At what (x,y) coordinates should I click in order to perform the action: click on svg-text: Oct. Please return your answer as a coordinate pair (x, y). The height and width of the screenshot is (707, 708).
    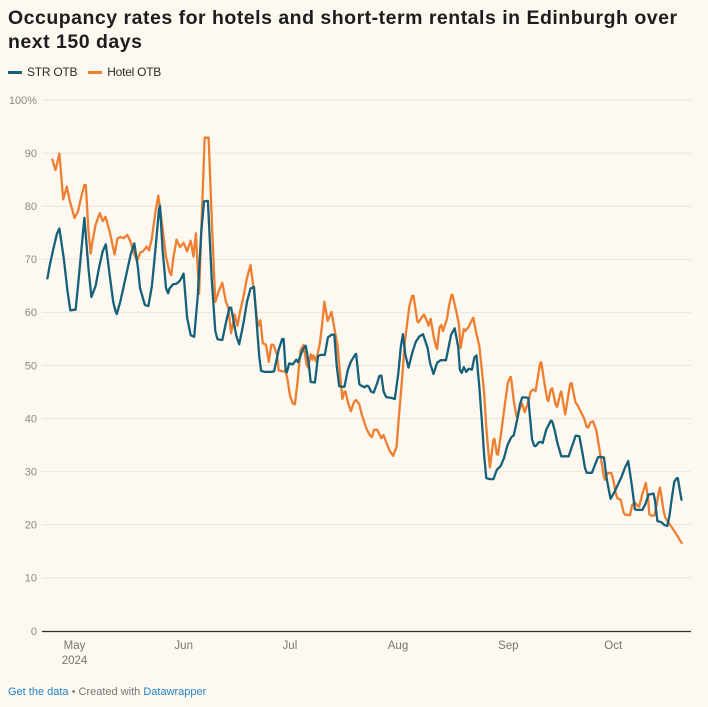
    Looking at the image, I should click on (613, 646).